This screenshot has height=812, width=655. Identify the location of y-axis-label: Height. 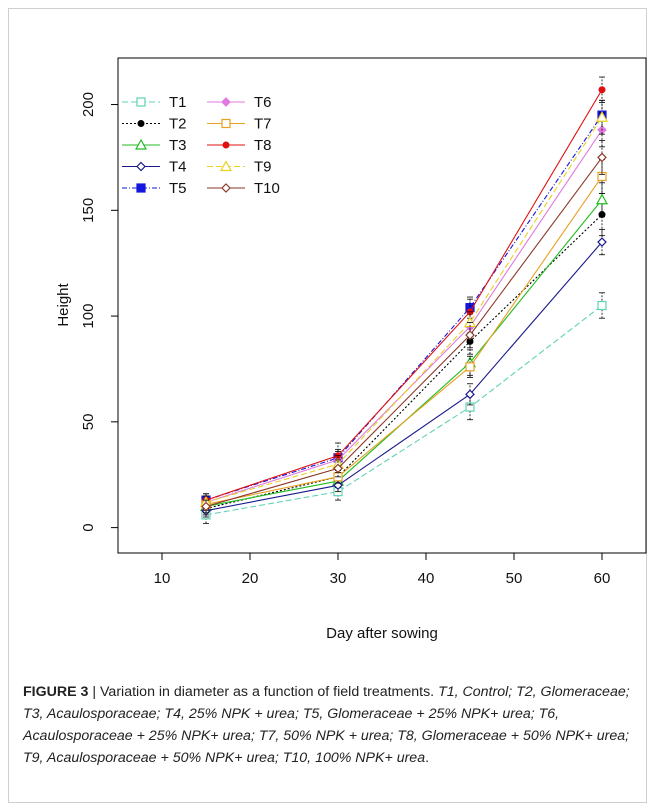
(63, 304).